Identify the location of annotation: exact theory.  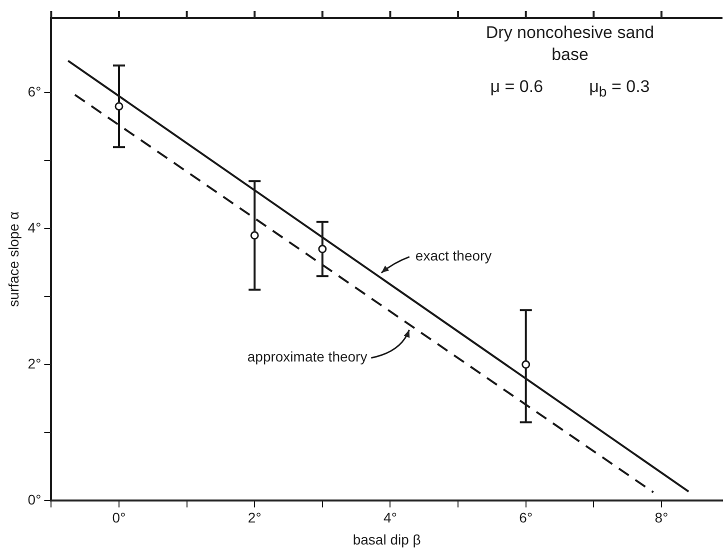
(453, 256).